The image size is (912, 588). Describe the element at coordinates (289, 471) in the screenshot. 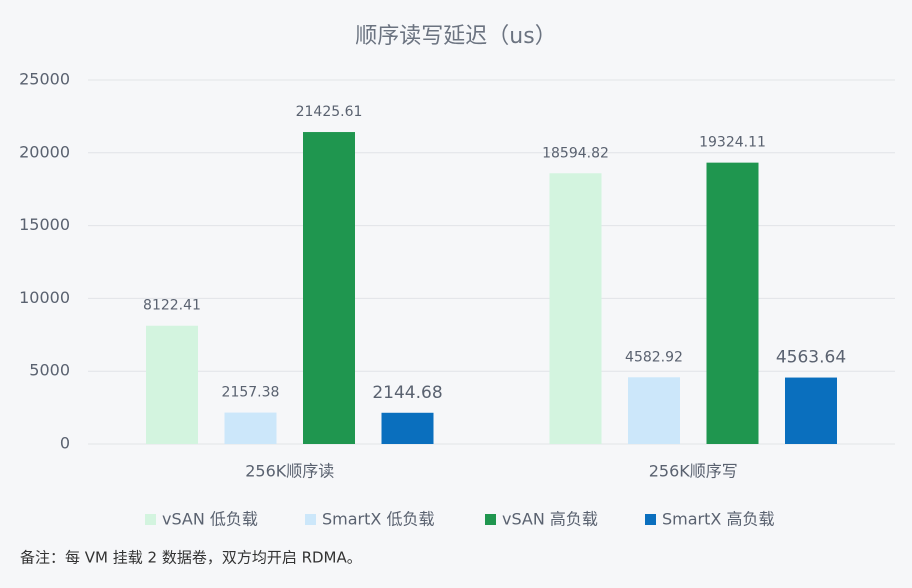

I see `x-tick-label: 256K顺序读` at that location.